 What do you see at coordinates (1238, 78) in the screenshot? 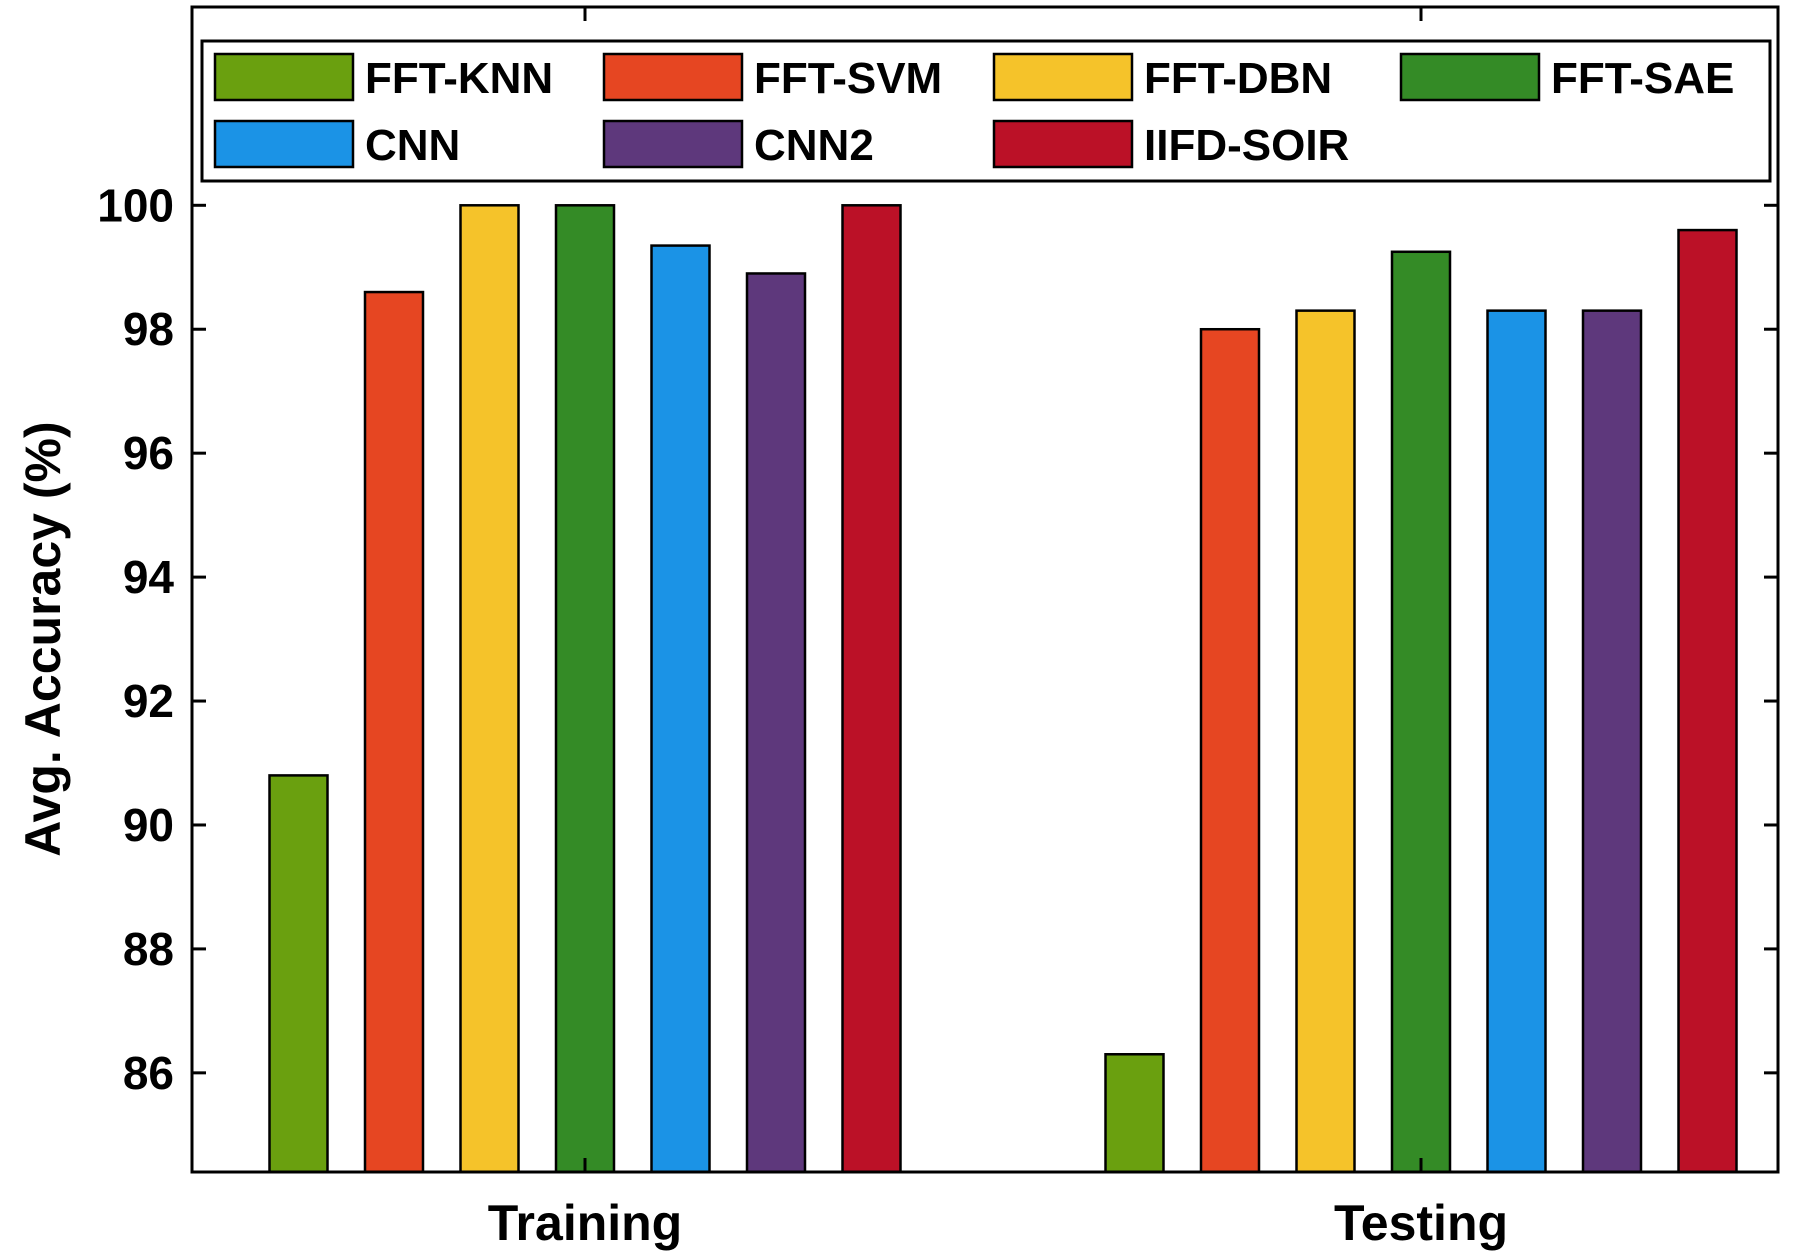
I see `legend-label-fft-dbn: FFT-DBN` at bounding box center [1238, 78].